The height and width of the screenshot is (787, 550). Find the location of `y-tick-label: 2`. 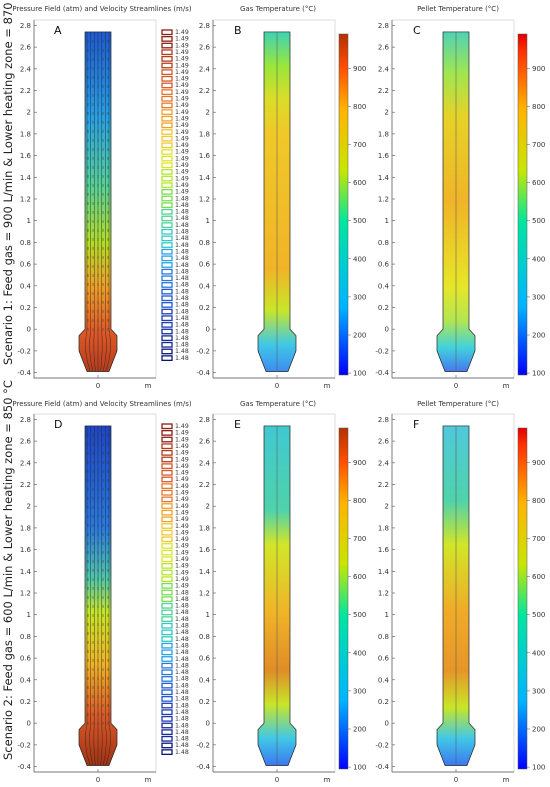

y-tick-label: 2 is located at coordinates (387, 113).